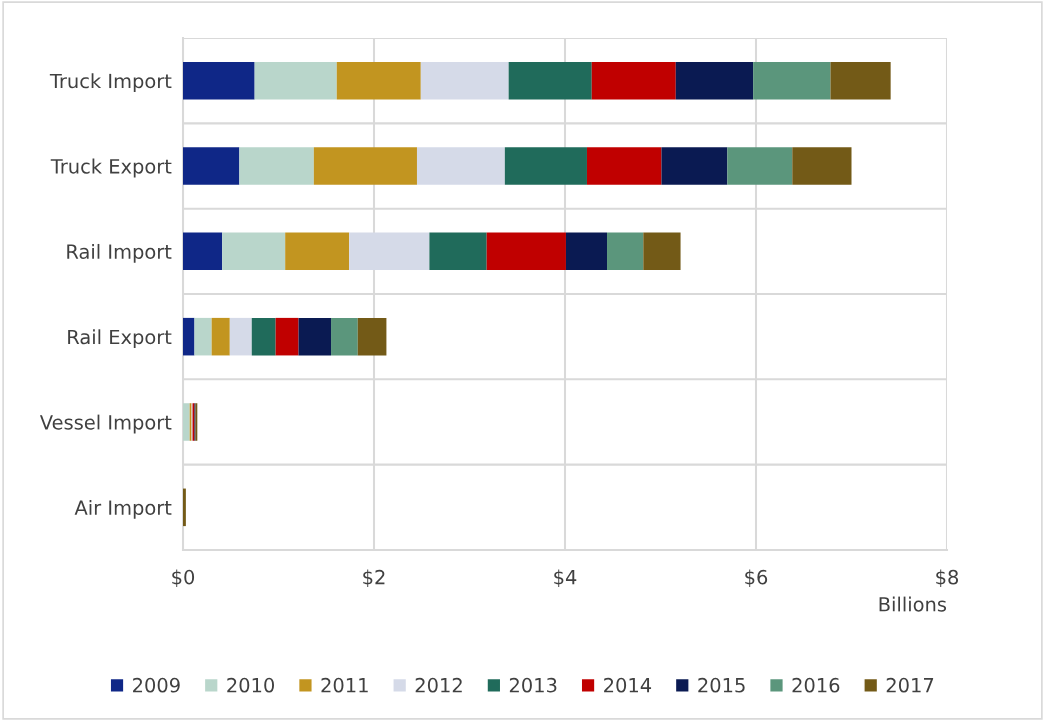 The image size is (1045, 721). Describe the element at coordinates (910, 685) in the screenshot. I see `legend-label: 2017` at that location.